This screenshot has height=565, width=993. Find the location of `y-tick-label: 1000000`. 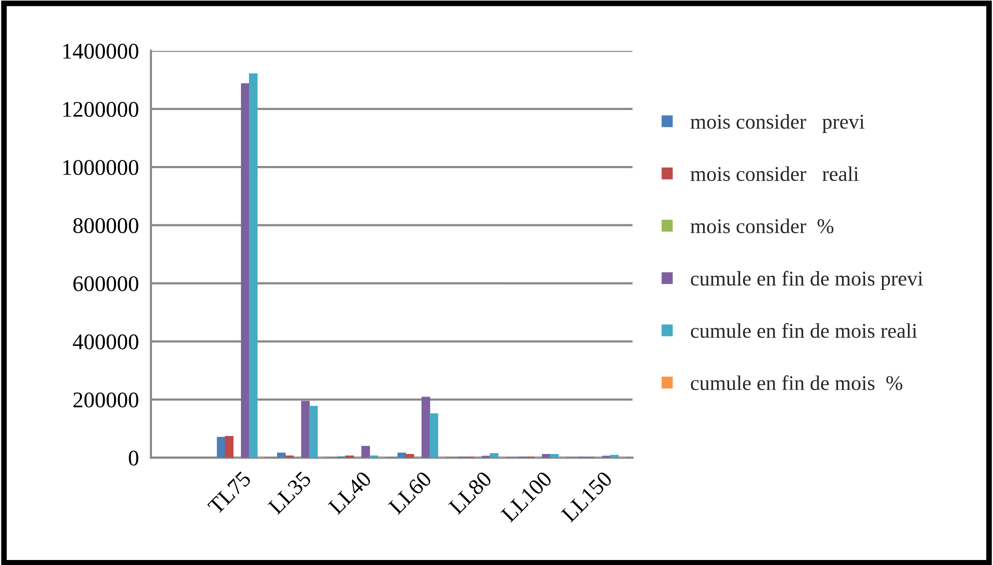

y-tick-label: 1000000 is located at coordinates (100, 168).